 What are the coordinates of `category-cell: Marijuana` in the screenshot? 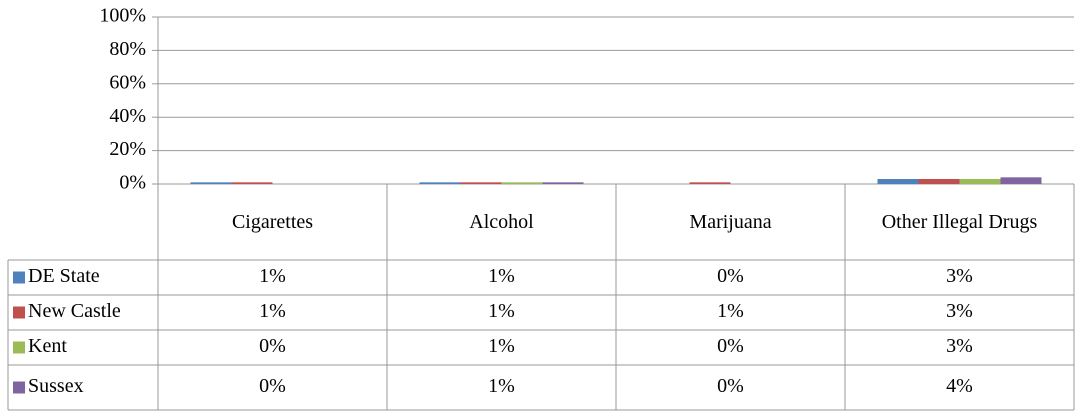 It's located at (730, 222).